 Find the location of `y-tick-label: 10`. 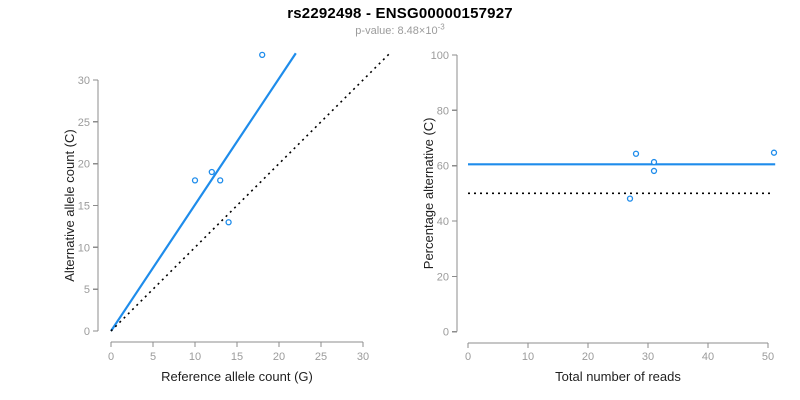

y-tick-label: 10 is located at coordinates (84, 248).